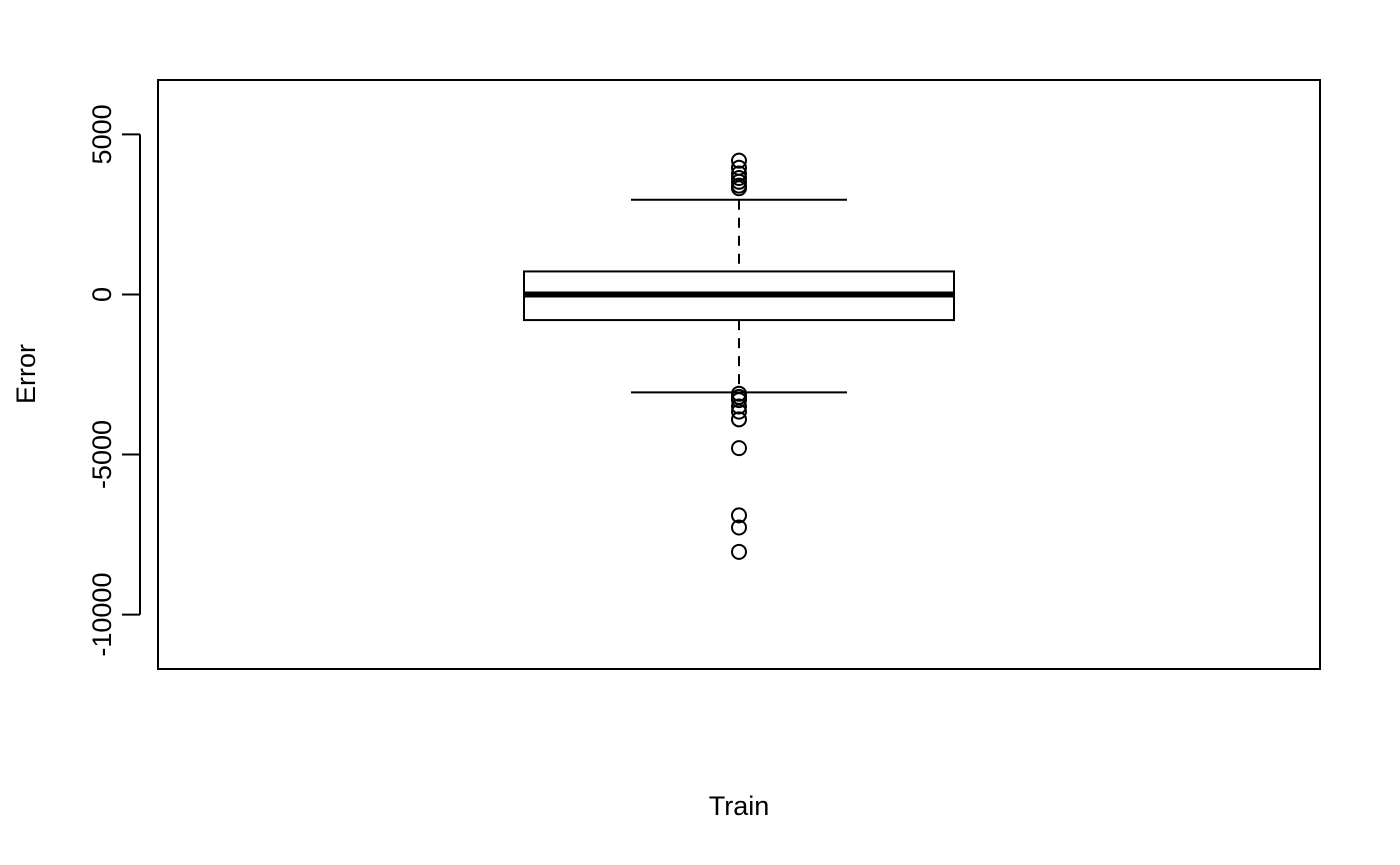 This screenshot has width=1400, height=865. Describe the element at coordinates (102, 294) in the screenshot. I see `y-tick-label: 0` at that location.